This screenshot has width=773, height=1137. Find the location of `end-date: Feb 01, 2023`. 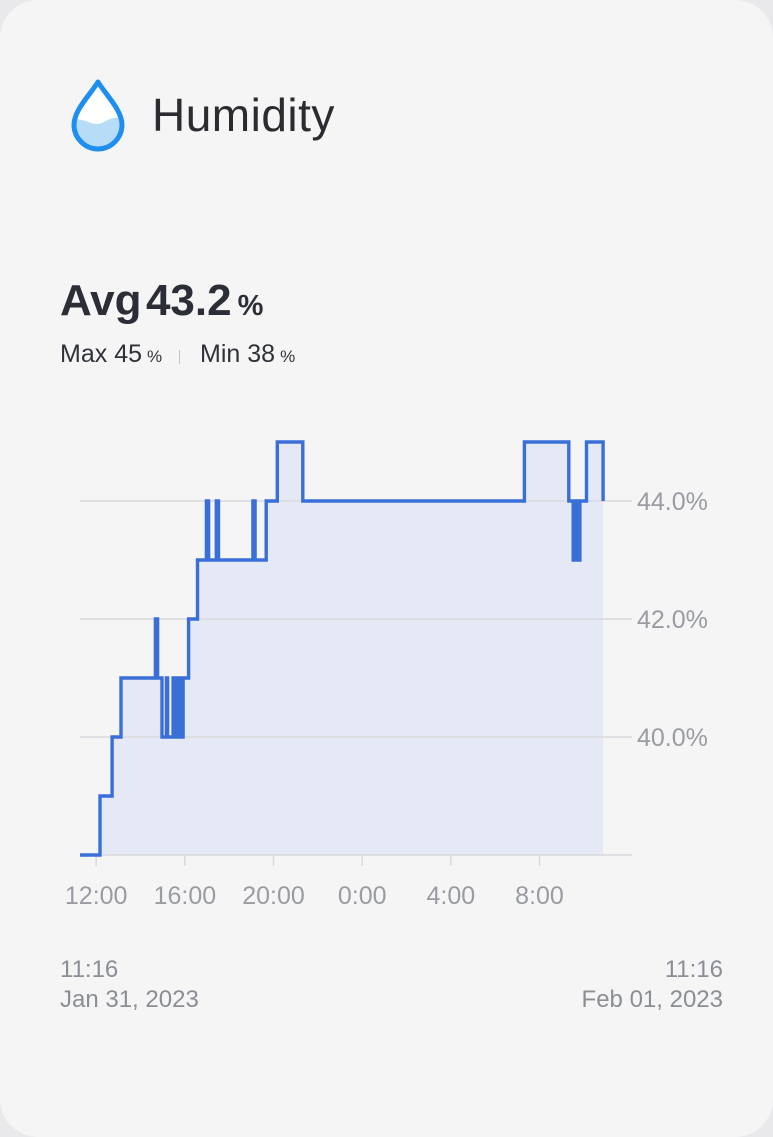

end-date: Feb 01, 2023 is located at coordinates (652, 999).